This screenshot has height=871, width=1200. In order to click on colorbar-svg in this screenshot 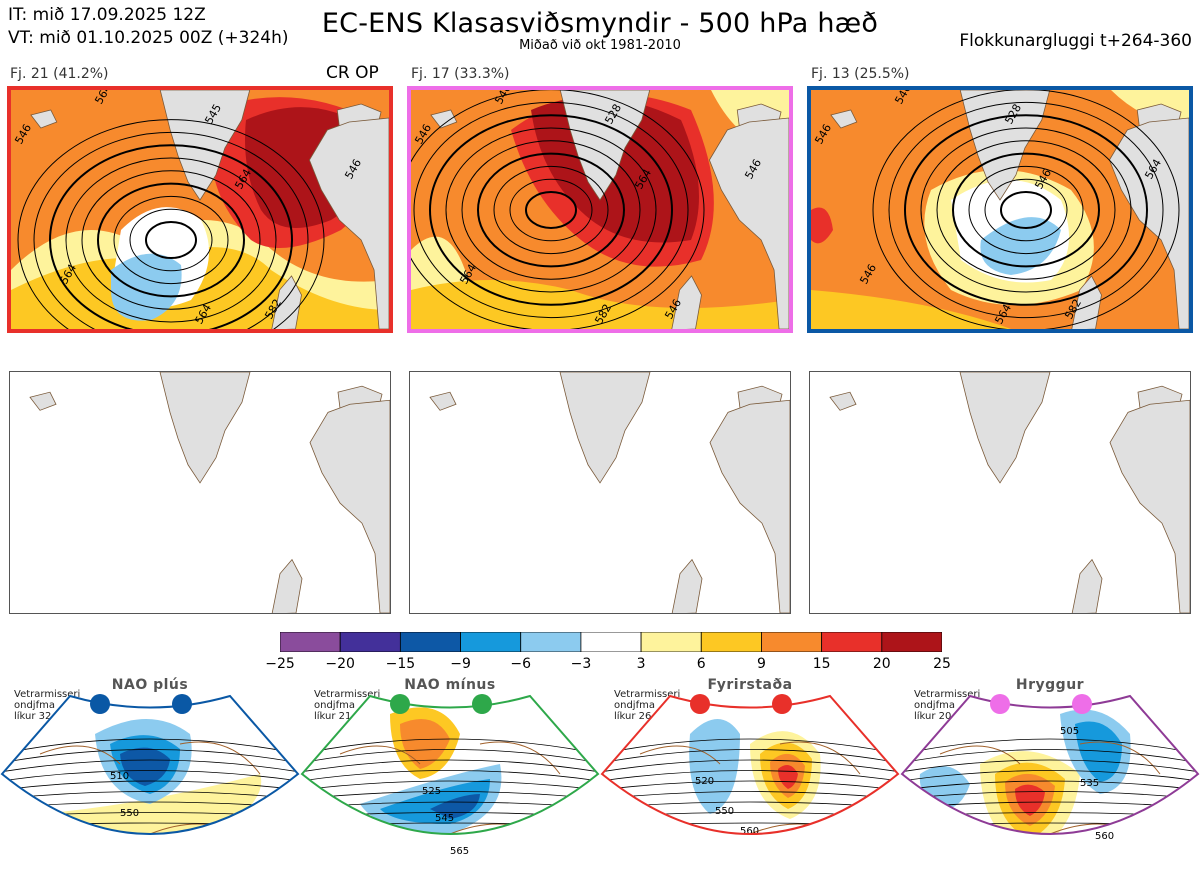, I will do `click(611, 642)`.